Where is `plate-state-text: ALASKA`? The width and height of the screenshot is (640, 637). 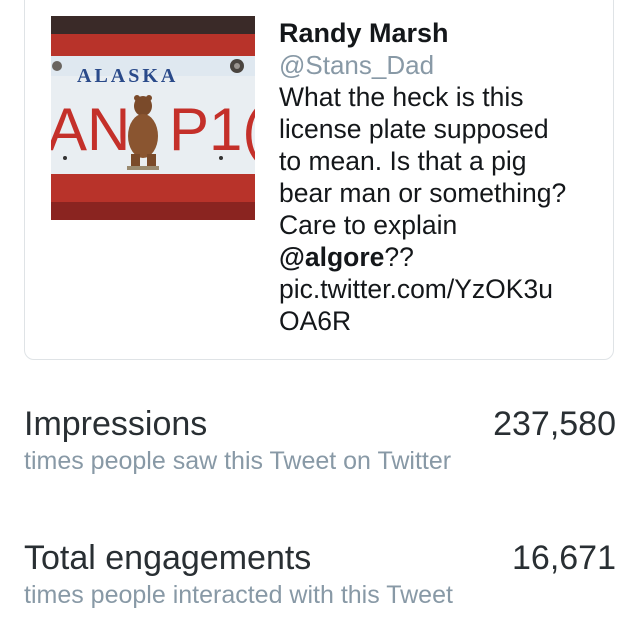 plate-state-text: ALASKA is located at coordinates (127, 76).